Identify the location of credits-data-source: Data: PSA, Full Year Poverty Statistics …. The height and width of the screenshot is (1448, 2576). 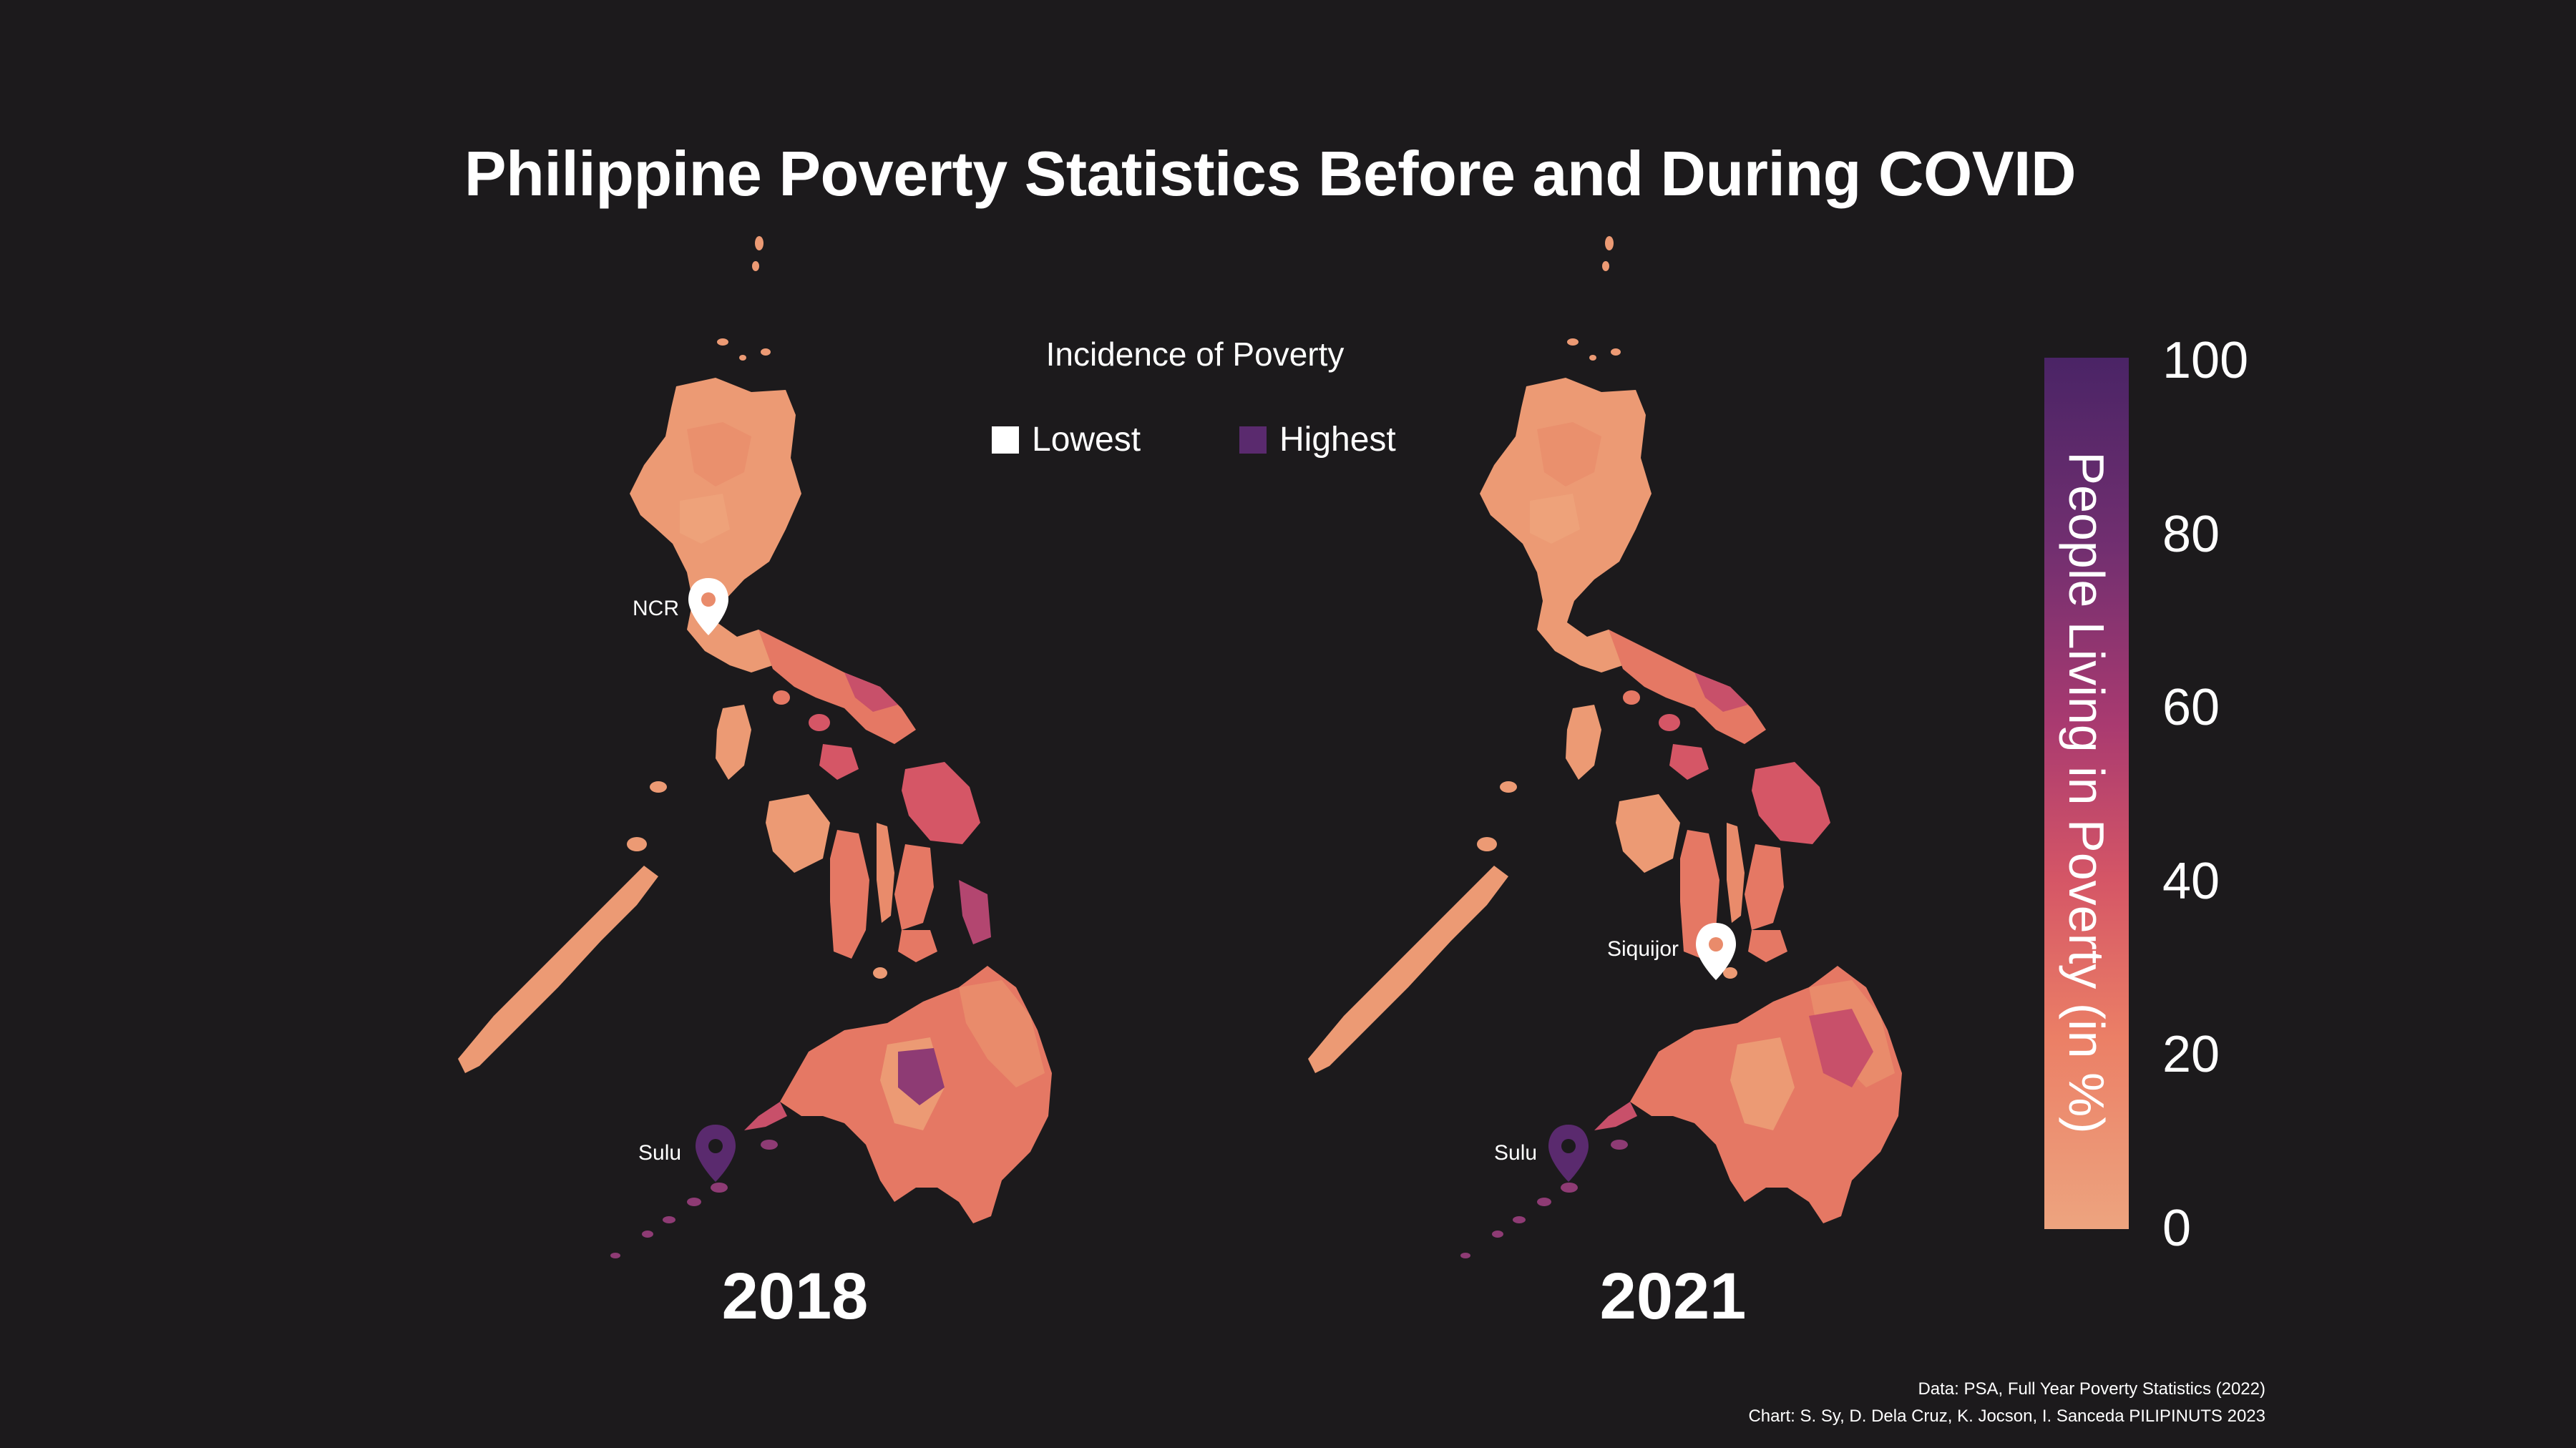
(2091, 1389).